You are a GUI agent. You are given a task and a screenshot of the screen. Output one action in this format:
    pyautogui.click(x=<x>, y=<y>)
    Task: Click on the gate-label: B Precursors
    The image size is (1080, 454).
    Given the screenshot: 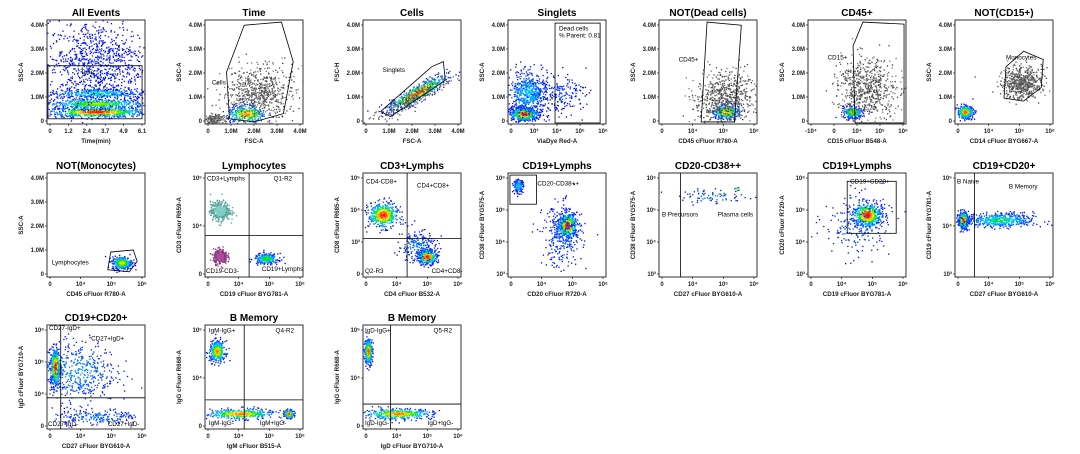 What is the action you would take?
    pyautogui.click(x=680, y=215)
    